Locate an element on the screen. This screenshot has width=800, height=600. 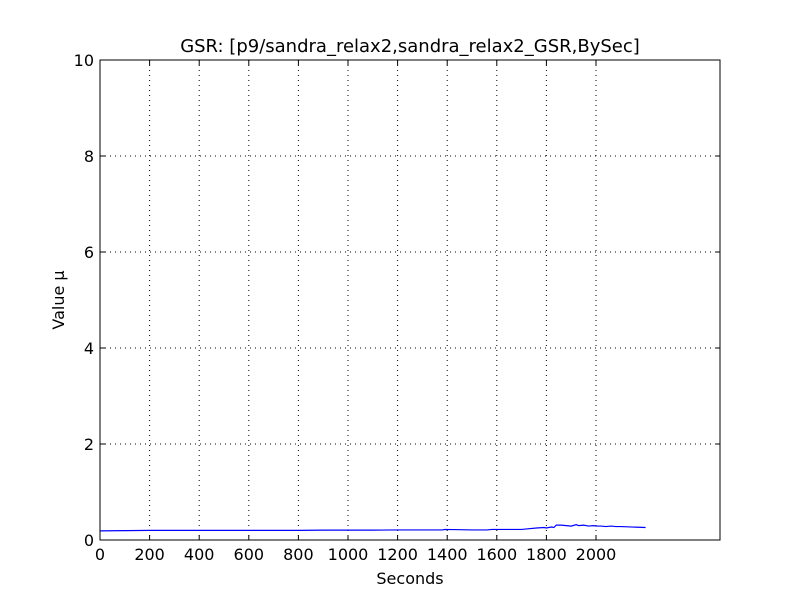
y-tick-label: 0 is located at coordinates (89, 540).